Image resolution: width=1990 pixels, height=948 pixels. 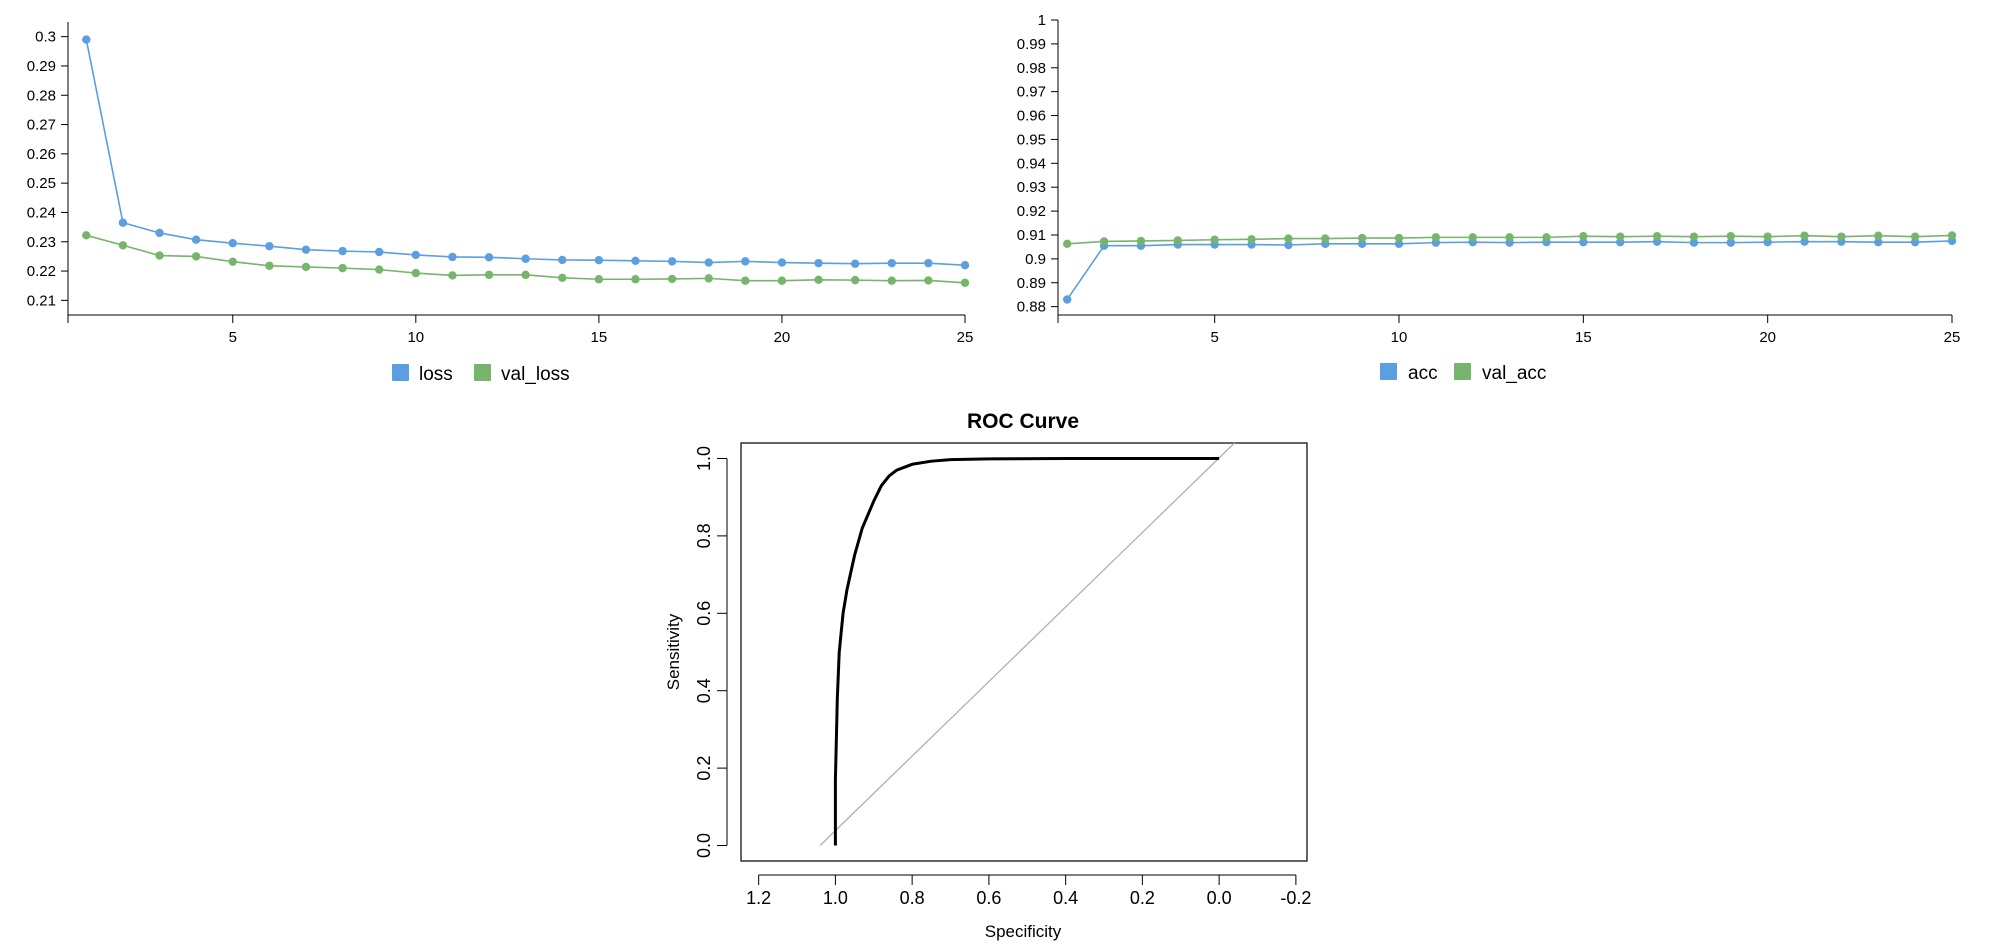 I want to click on y-tick-label: 0.26, so click(x=41, y=154).